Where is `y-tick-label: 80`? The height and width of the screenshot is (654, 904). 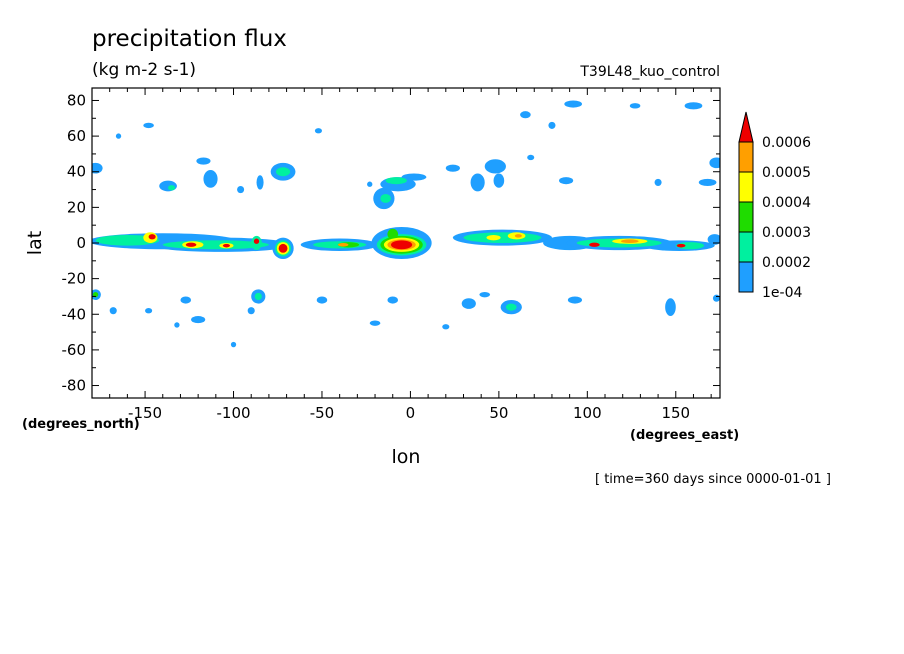
y-tick-label: 80 is located at coordinates (76, 100).